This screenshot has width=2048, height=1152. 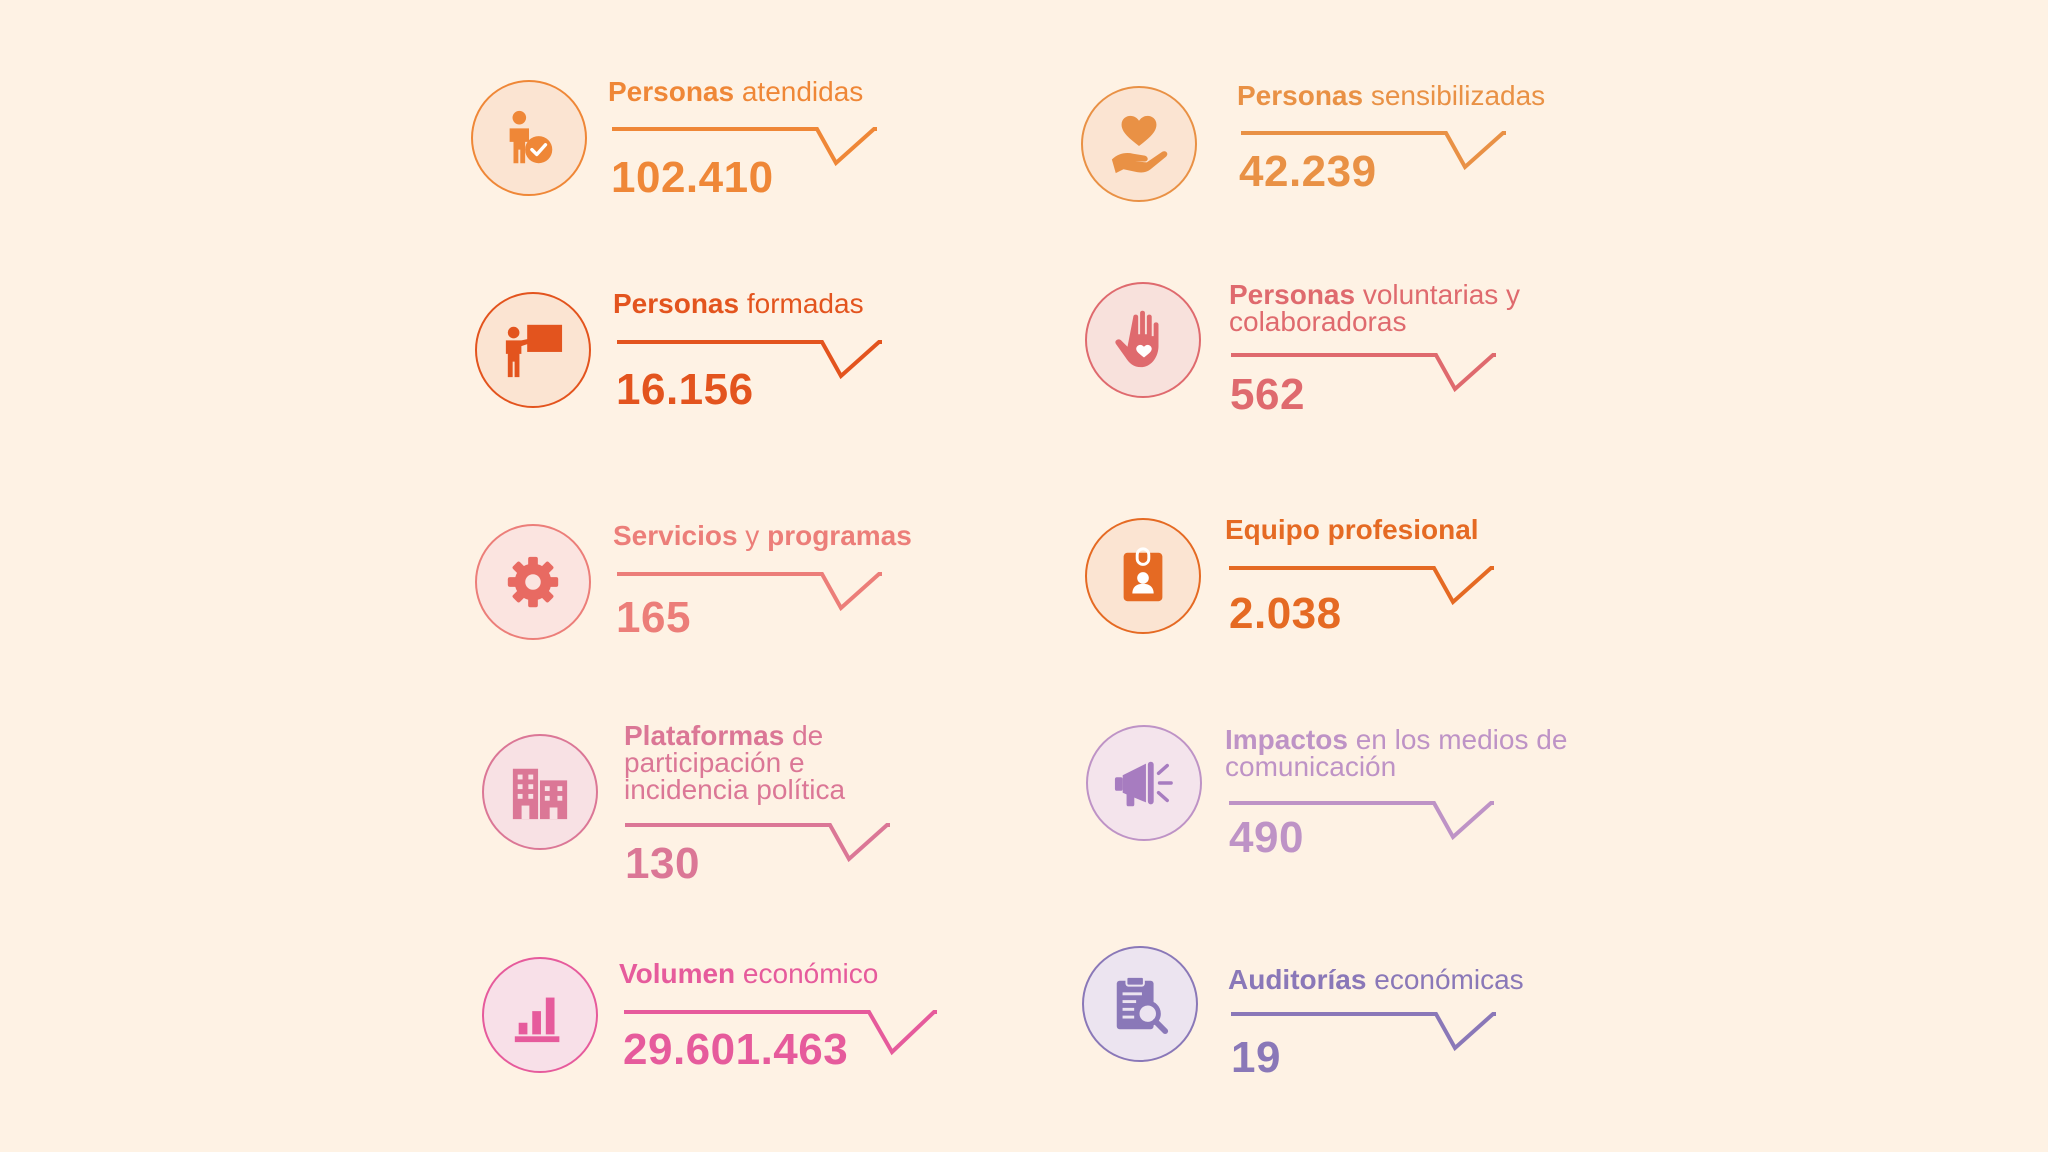 I want to click on id-badge-icon, so click(x=1143, y=574).